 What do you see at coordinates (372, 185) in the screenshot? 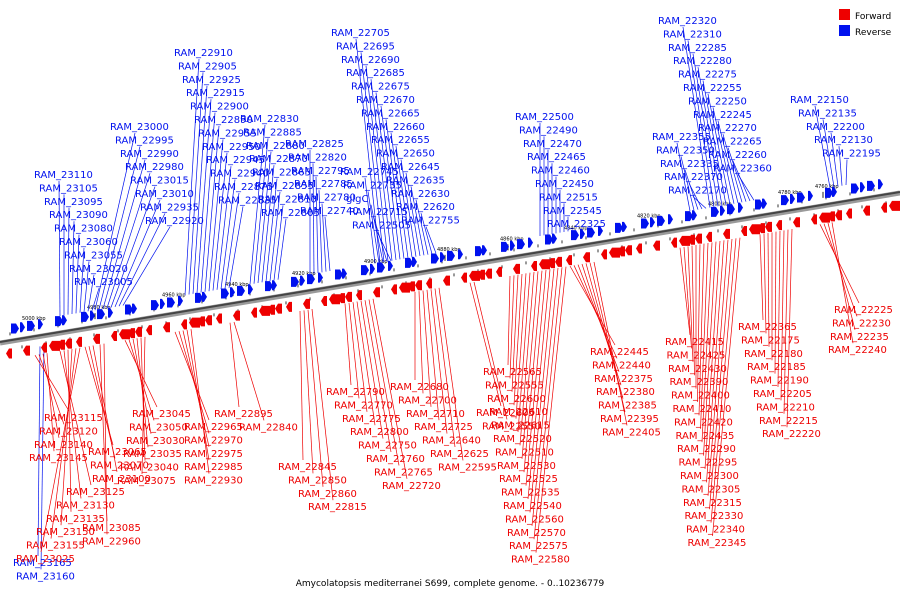
I see `reverse-gene-label: RAM_22735` at bounding box center [372, 185].